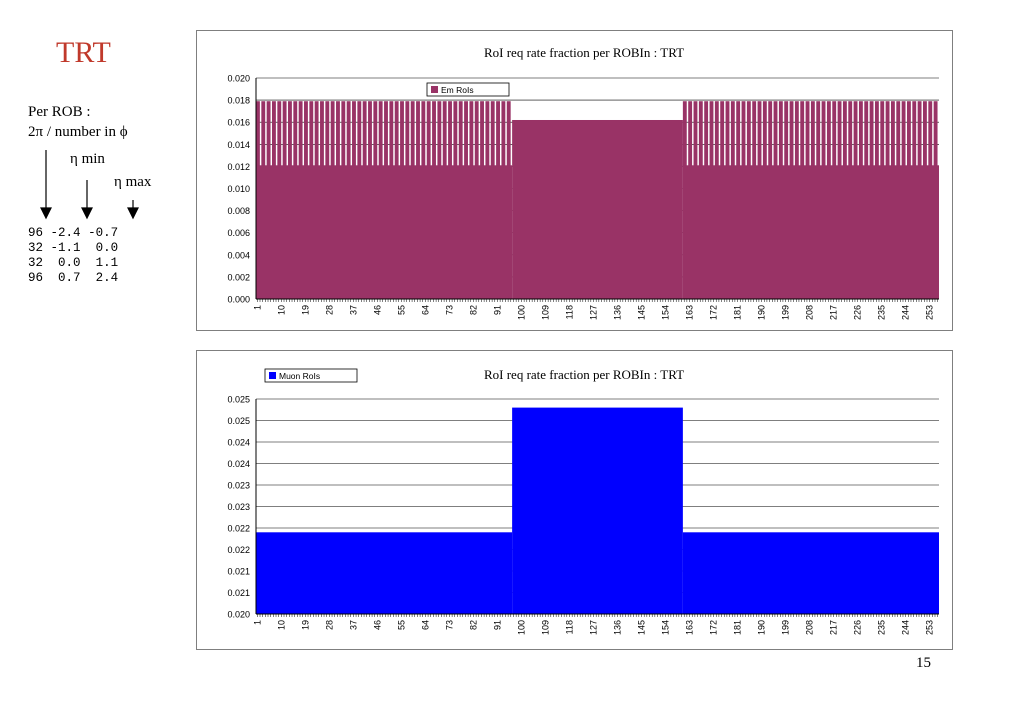 This screenshot has width=1024, height=709. What do you see at coordinates (238, 189) in the screenshot?
I see `y-tick-label: 0.010` at bounding box center [238, 189].